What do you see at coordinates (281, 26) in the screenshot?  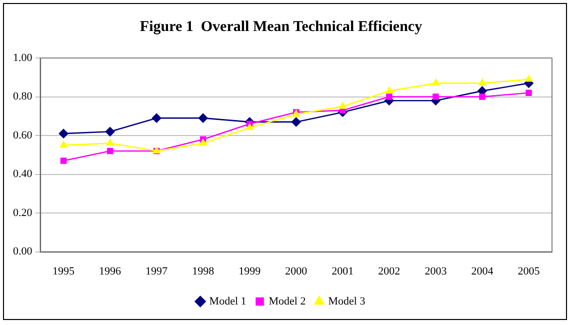 I see `chart-title: Figure 1 Overall Mean Technical Efficiency` at bounding box center [281, 26].